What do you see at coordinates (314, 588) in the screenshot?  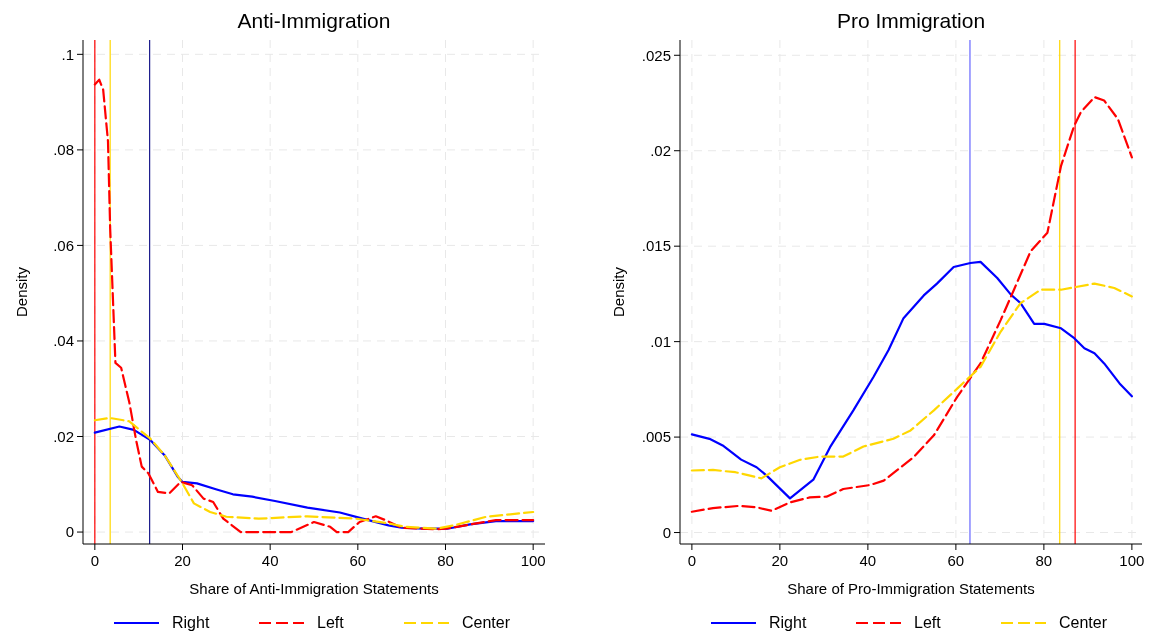 I see `x-axis-title: Share of Anti-Immigration Statements` at bounding box center [314, 588].